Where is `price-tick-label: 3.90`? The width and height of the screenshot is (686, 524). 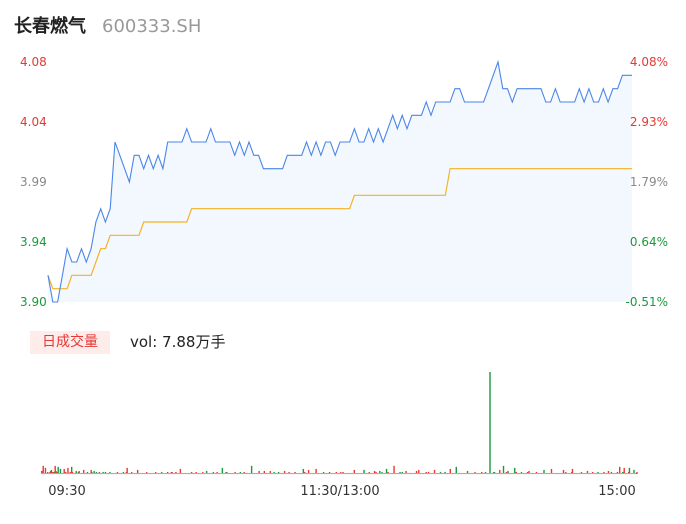
price-tick-label: 3.90 is located at coordinates (33, 302).